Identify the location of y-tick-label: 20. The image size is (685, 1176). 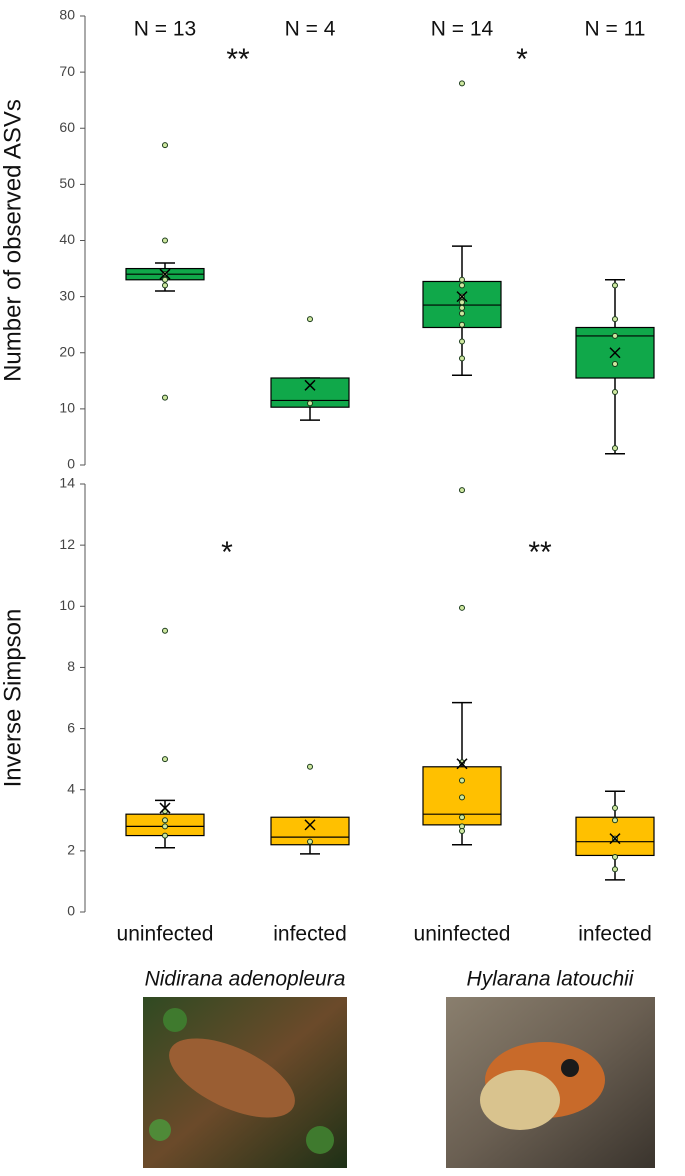
(67, 351).